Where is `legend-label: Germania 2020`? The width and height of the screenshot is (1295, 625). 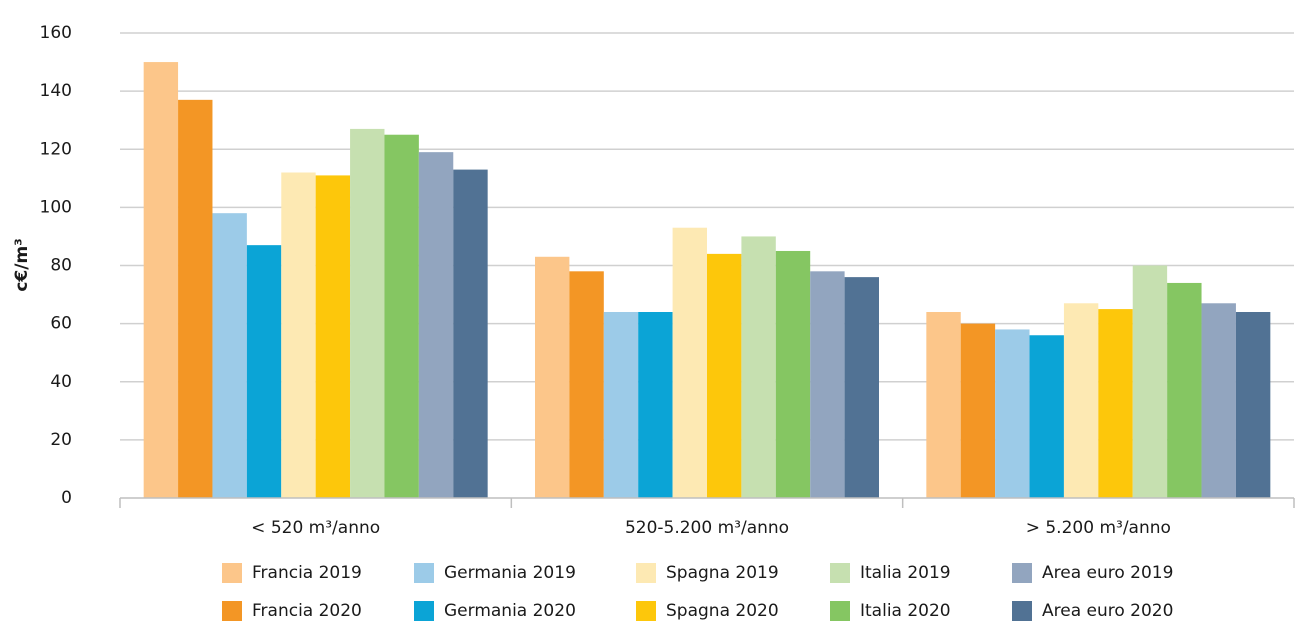 legend-label: Germania 2020 is located at coordinates (510, 611).